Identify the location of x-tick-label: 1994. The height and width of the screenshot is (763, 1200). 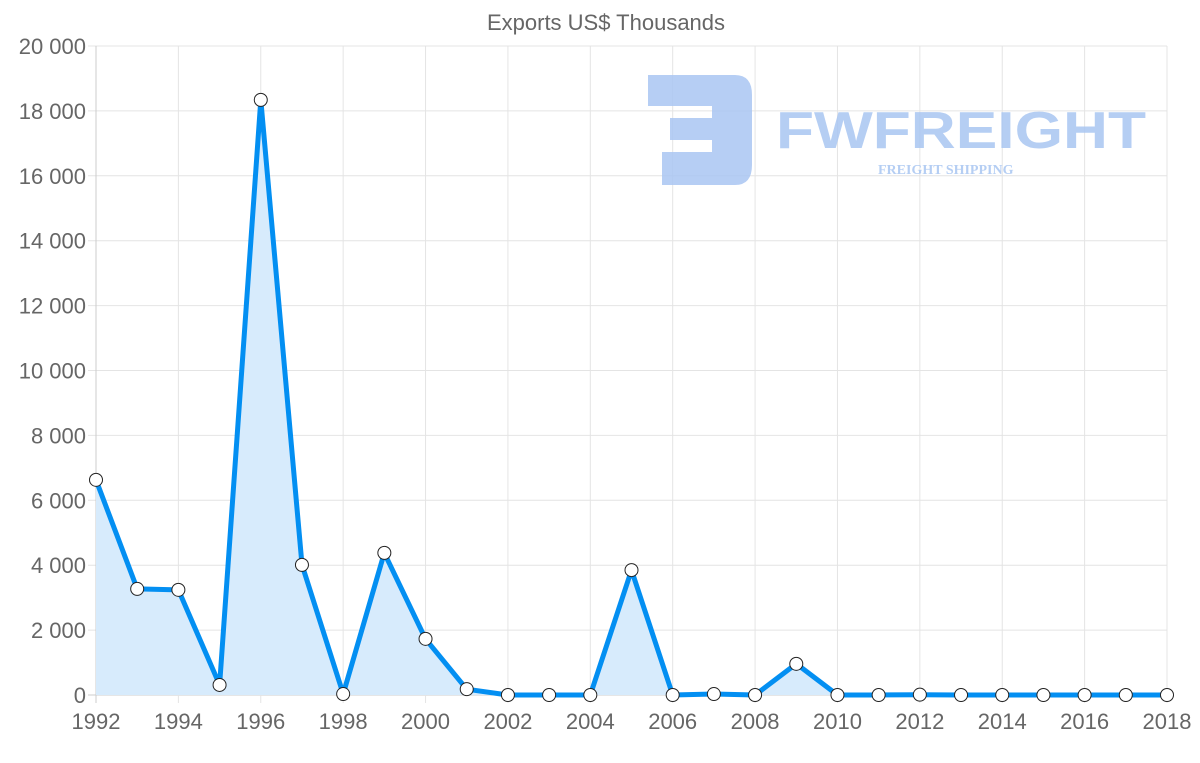
(178, 721).